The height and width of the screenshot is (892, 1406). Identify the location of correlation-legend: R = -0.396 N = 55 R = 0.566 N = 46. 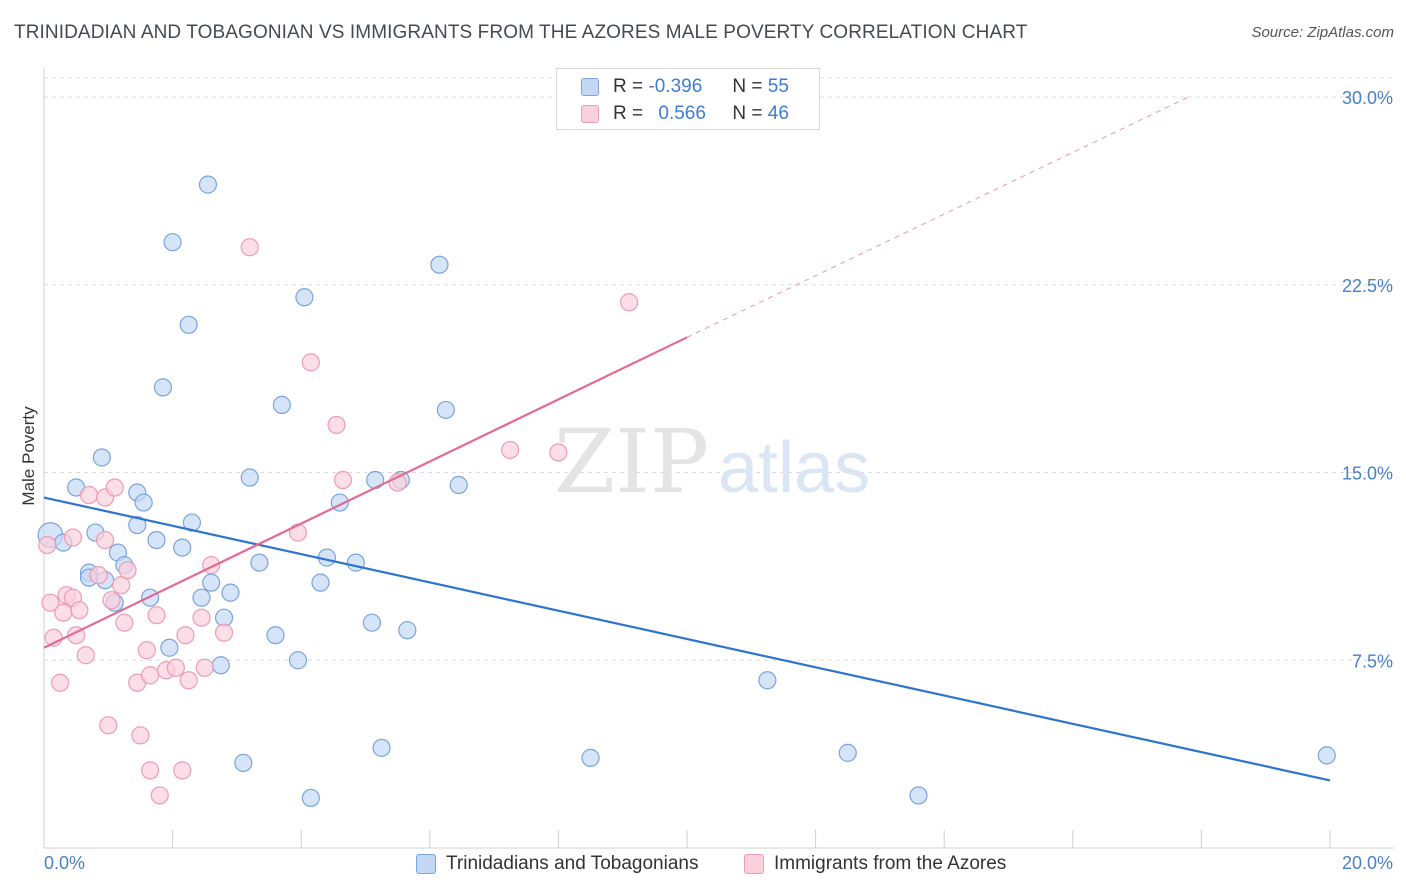
(688, 99).